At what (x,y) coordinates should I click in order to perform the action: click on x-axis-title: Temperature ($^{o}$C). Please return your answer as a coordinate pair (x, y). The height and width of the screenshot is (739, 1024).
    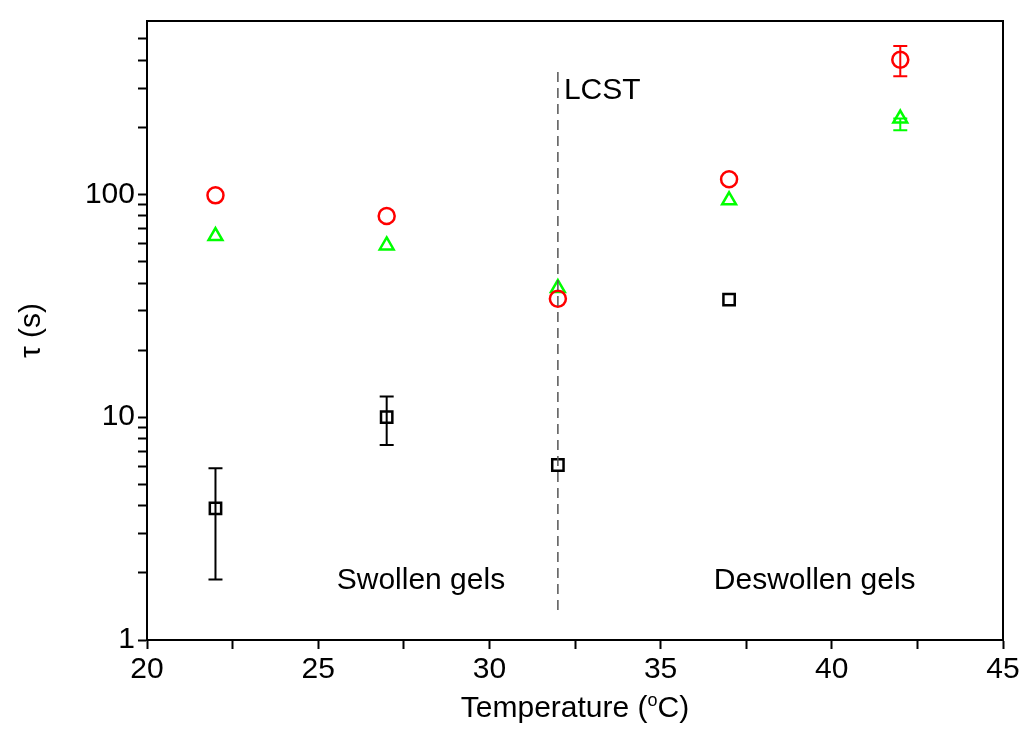
    Looking at the image, I should click on (575, 707).